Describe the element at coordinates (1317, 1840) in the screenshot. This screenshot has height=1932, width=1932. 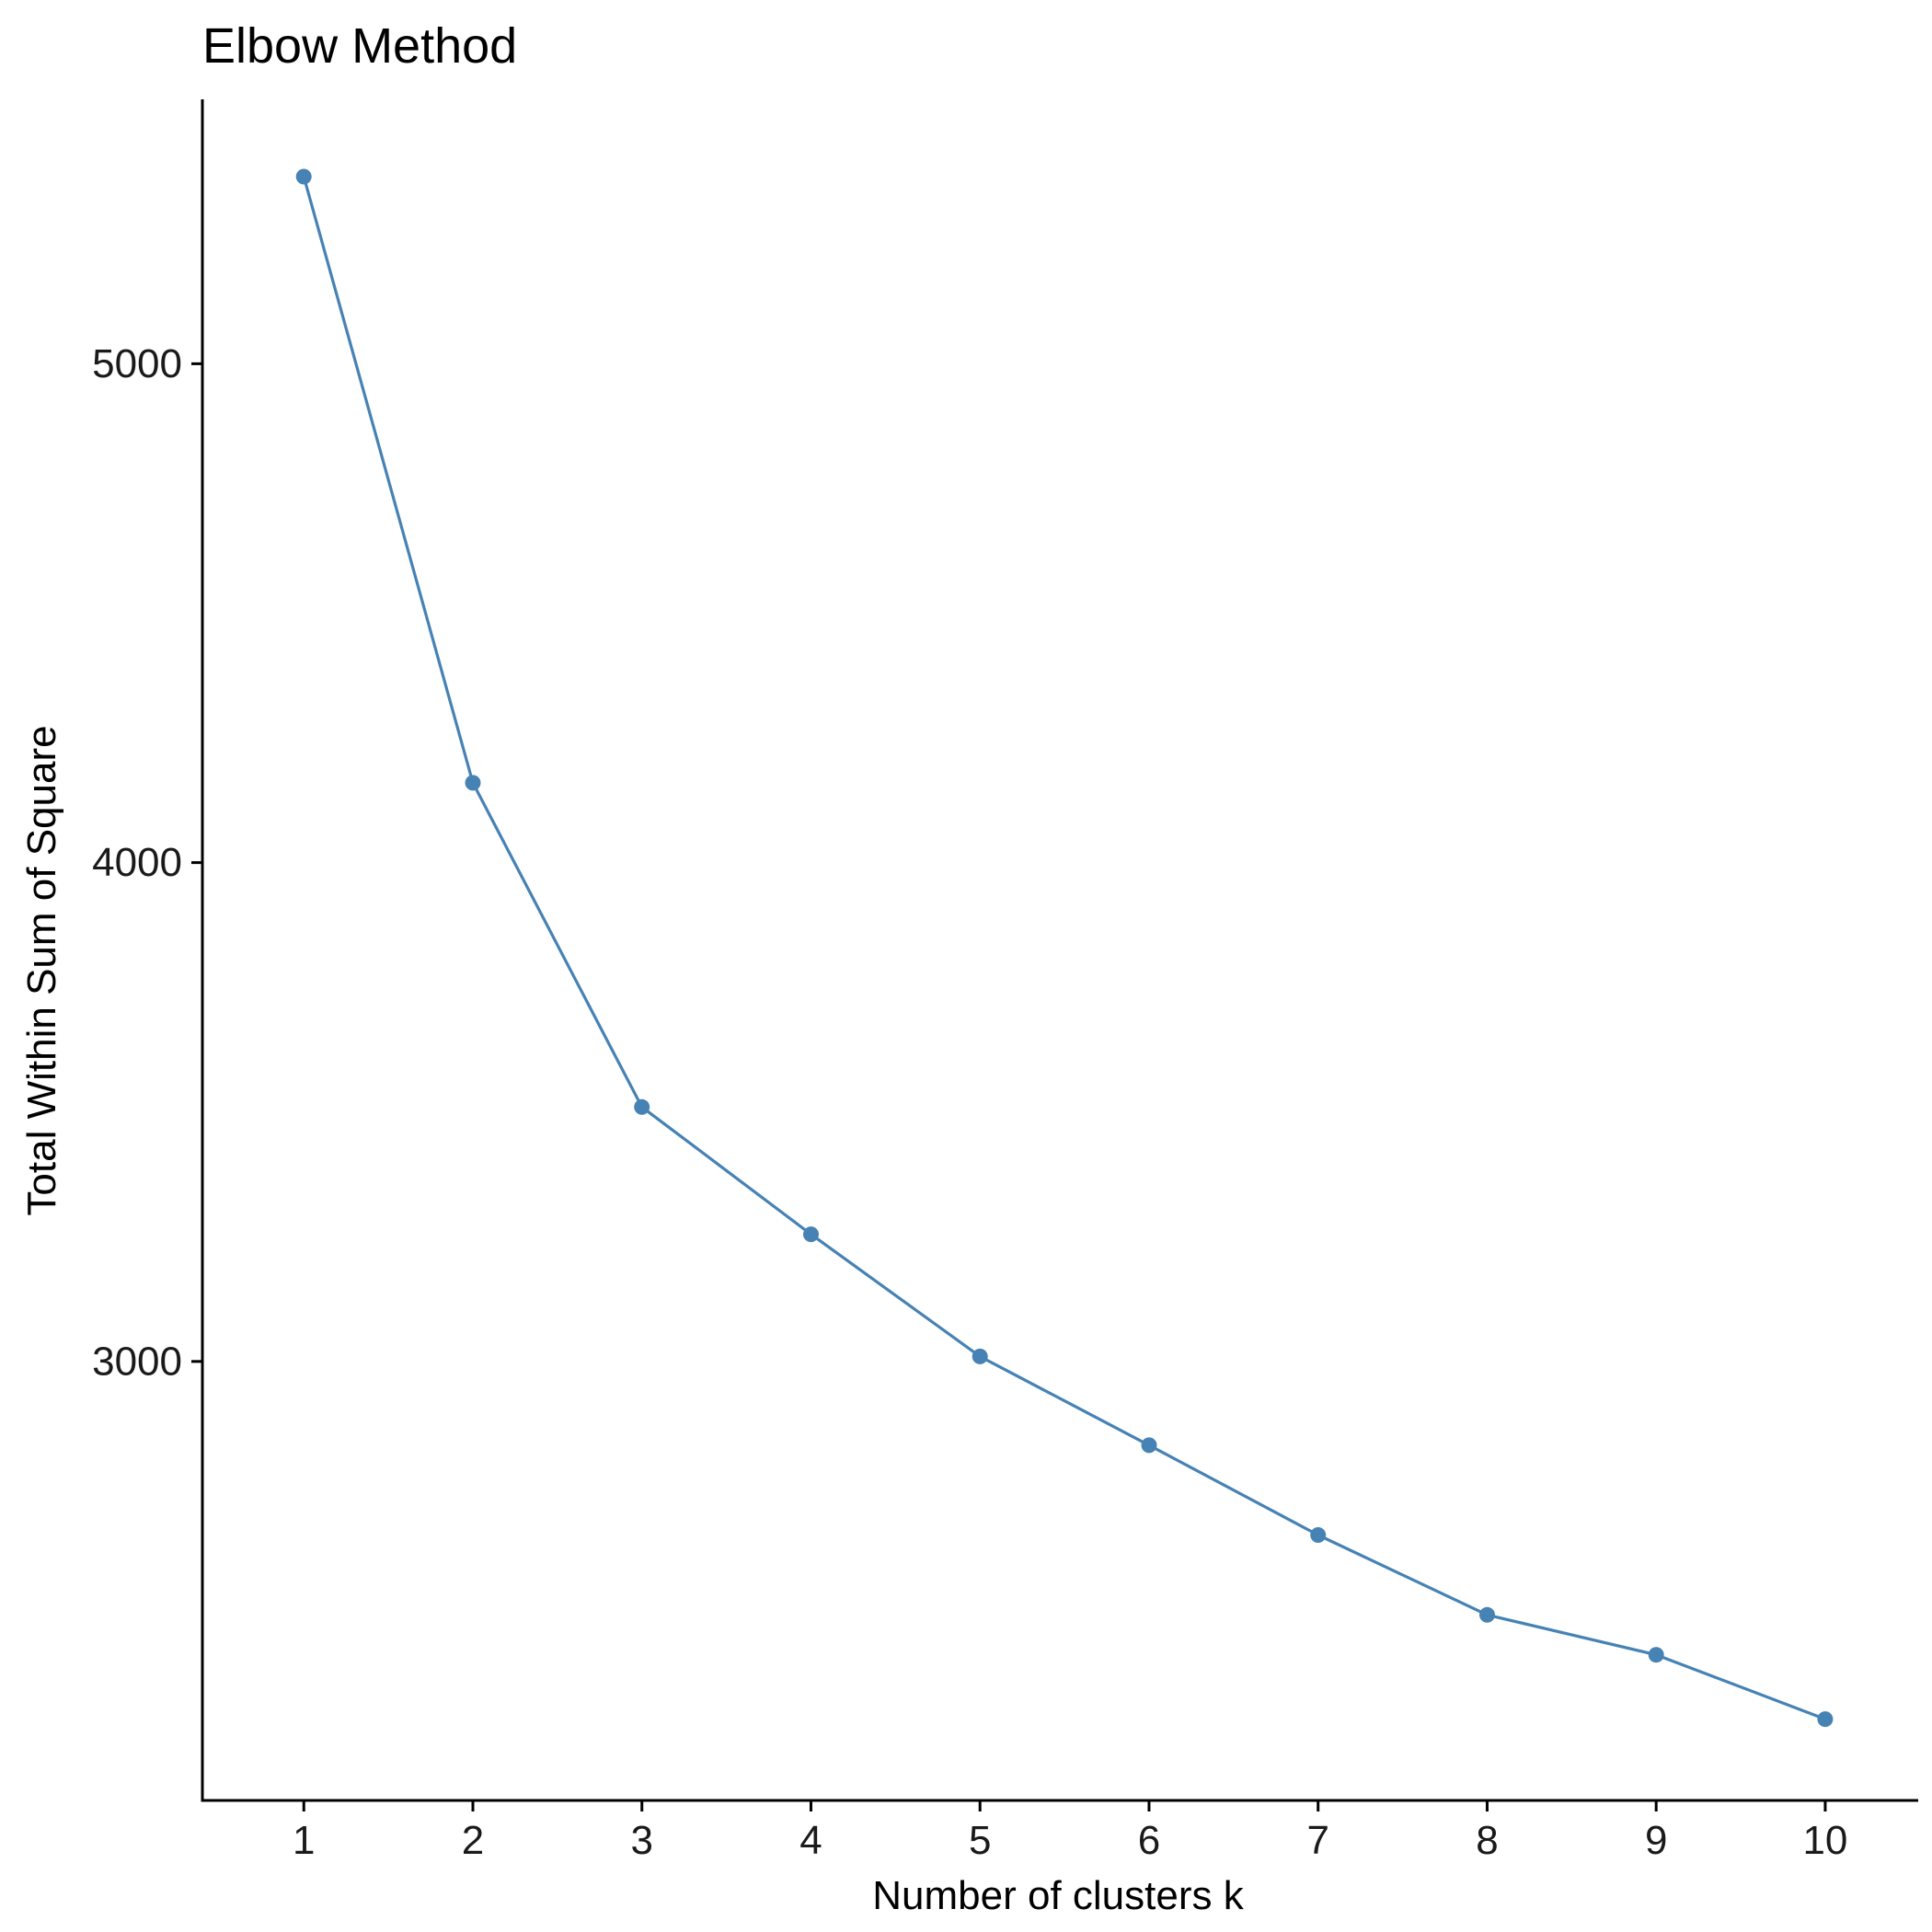
I see `x-tick-label: 7` at that location.